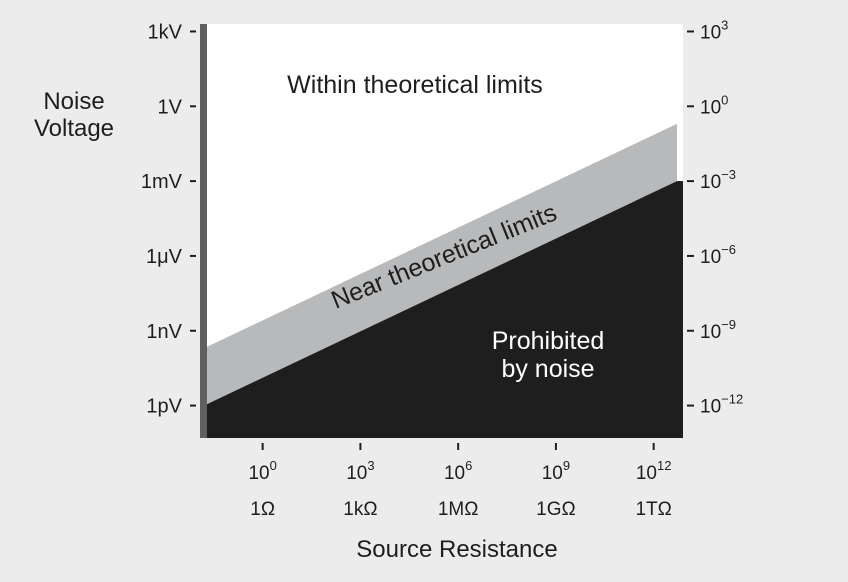 Image resolution: width=848 pixels, height=582 pixels. What do you see at coordinates (162, 182) in the screenshot?
I see `y-tick-left-label: 1mV` at bounding box center [162, 182].